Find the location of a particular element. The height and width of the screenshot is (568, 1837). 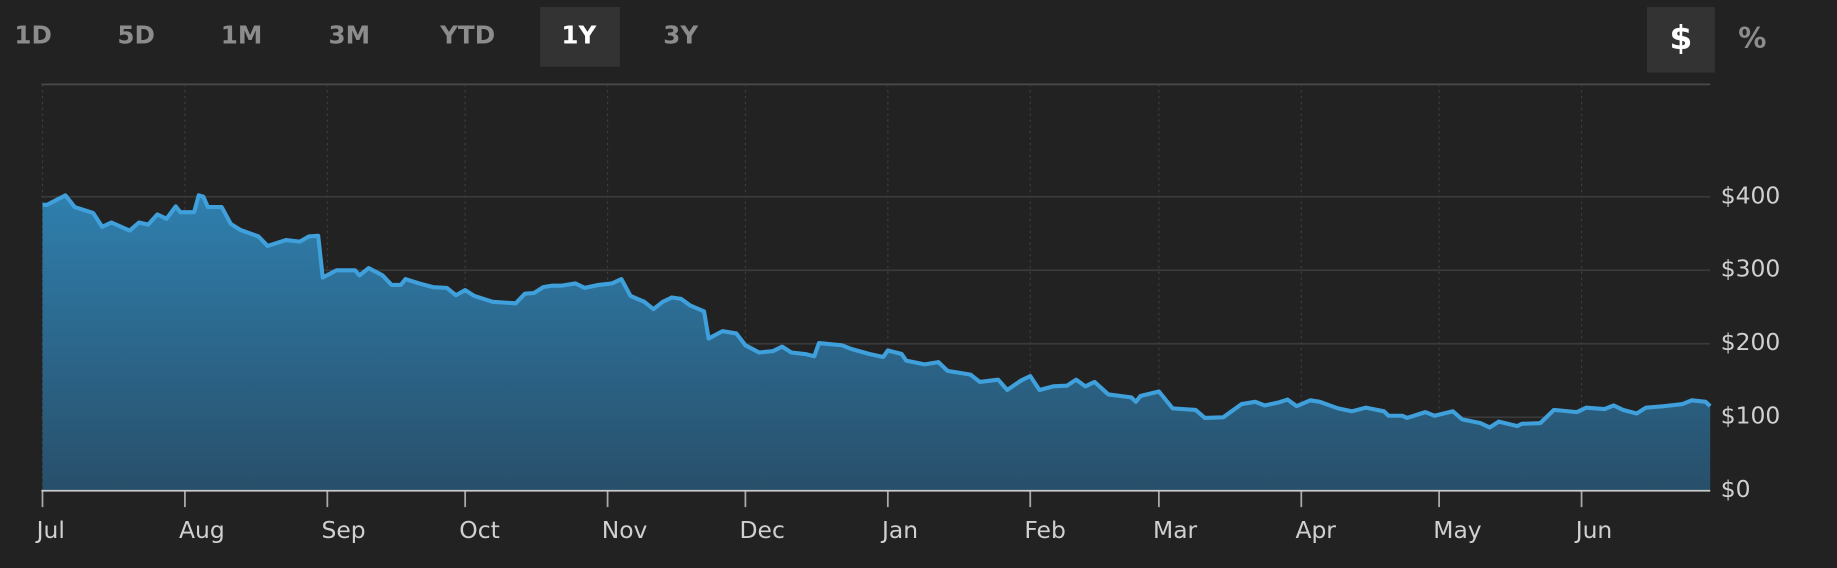

y-tick-label: $100 is located at coordinates (1751, 416).